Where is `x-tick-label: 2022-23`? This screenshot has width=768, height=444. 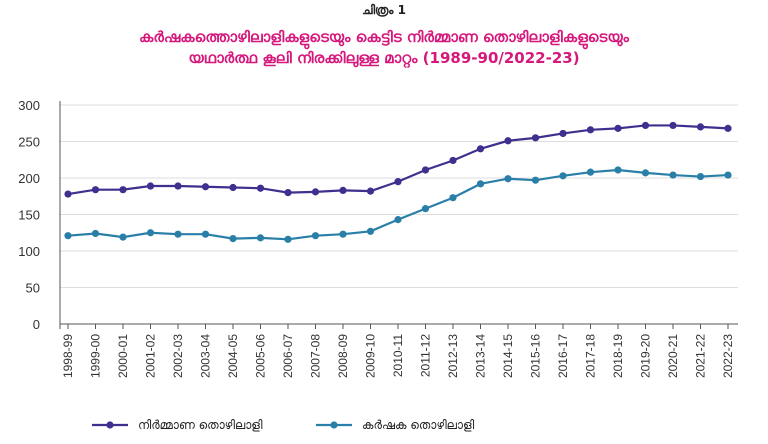
x-tick-label: 2022-23 is located at coordinates (728, 356).